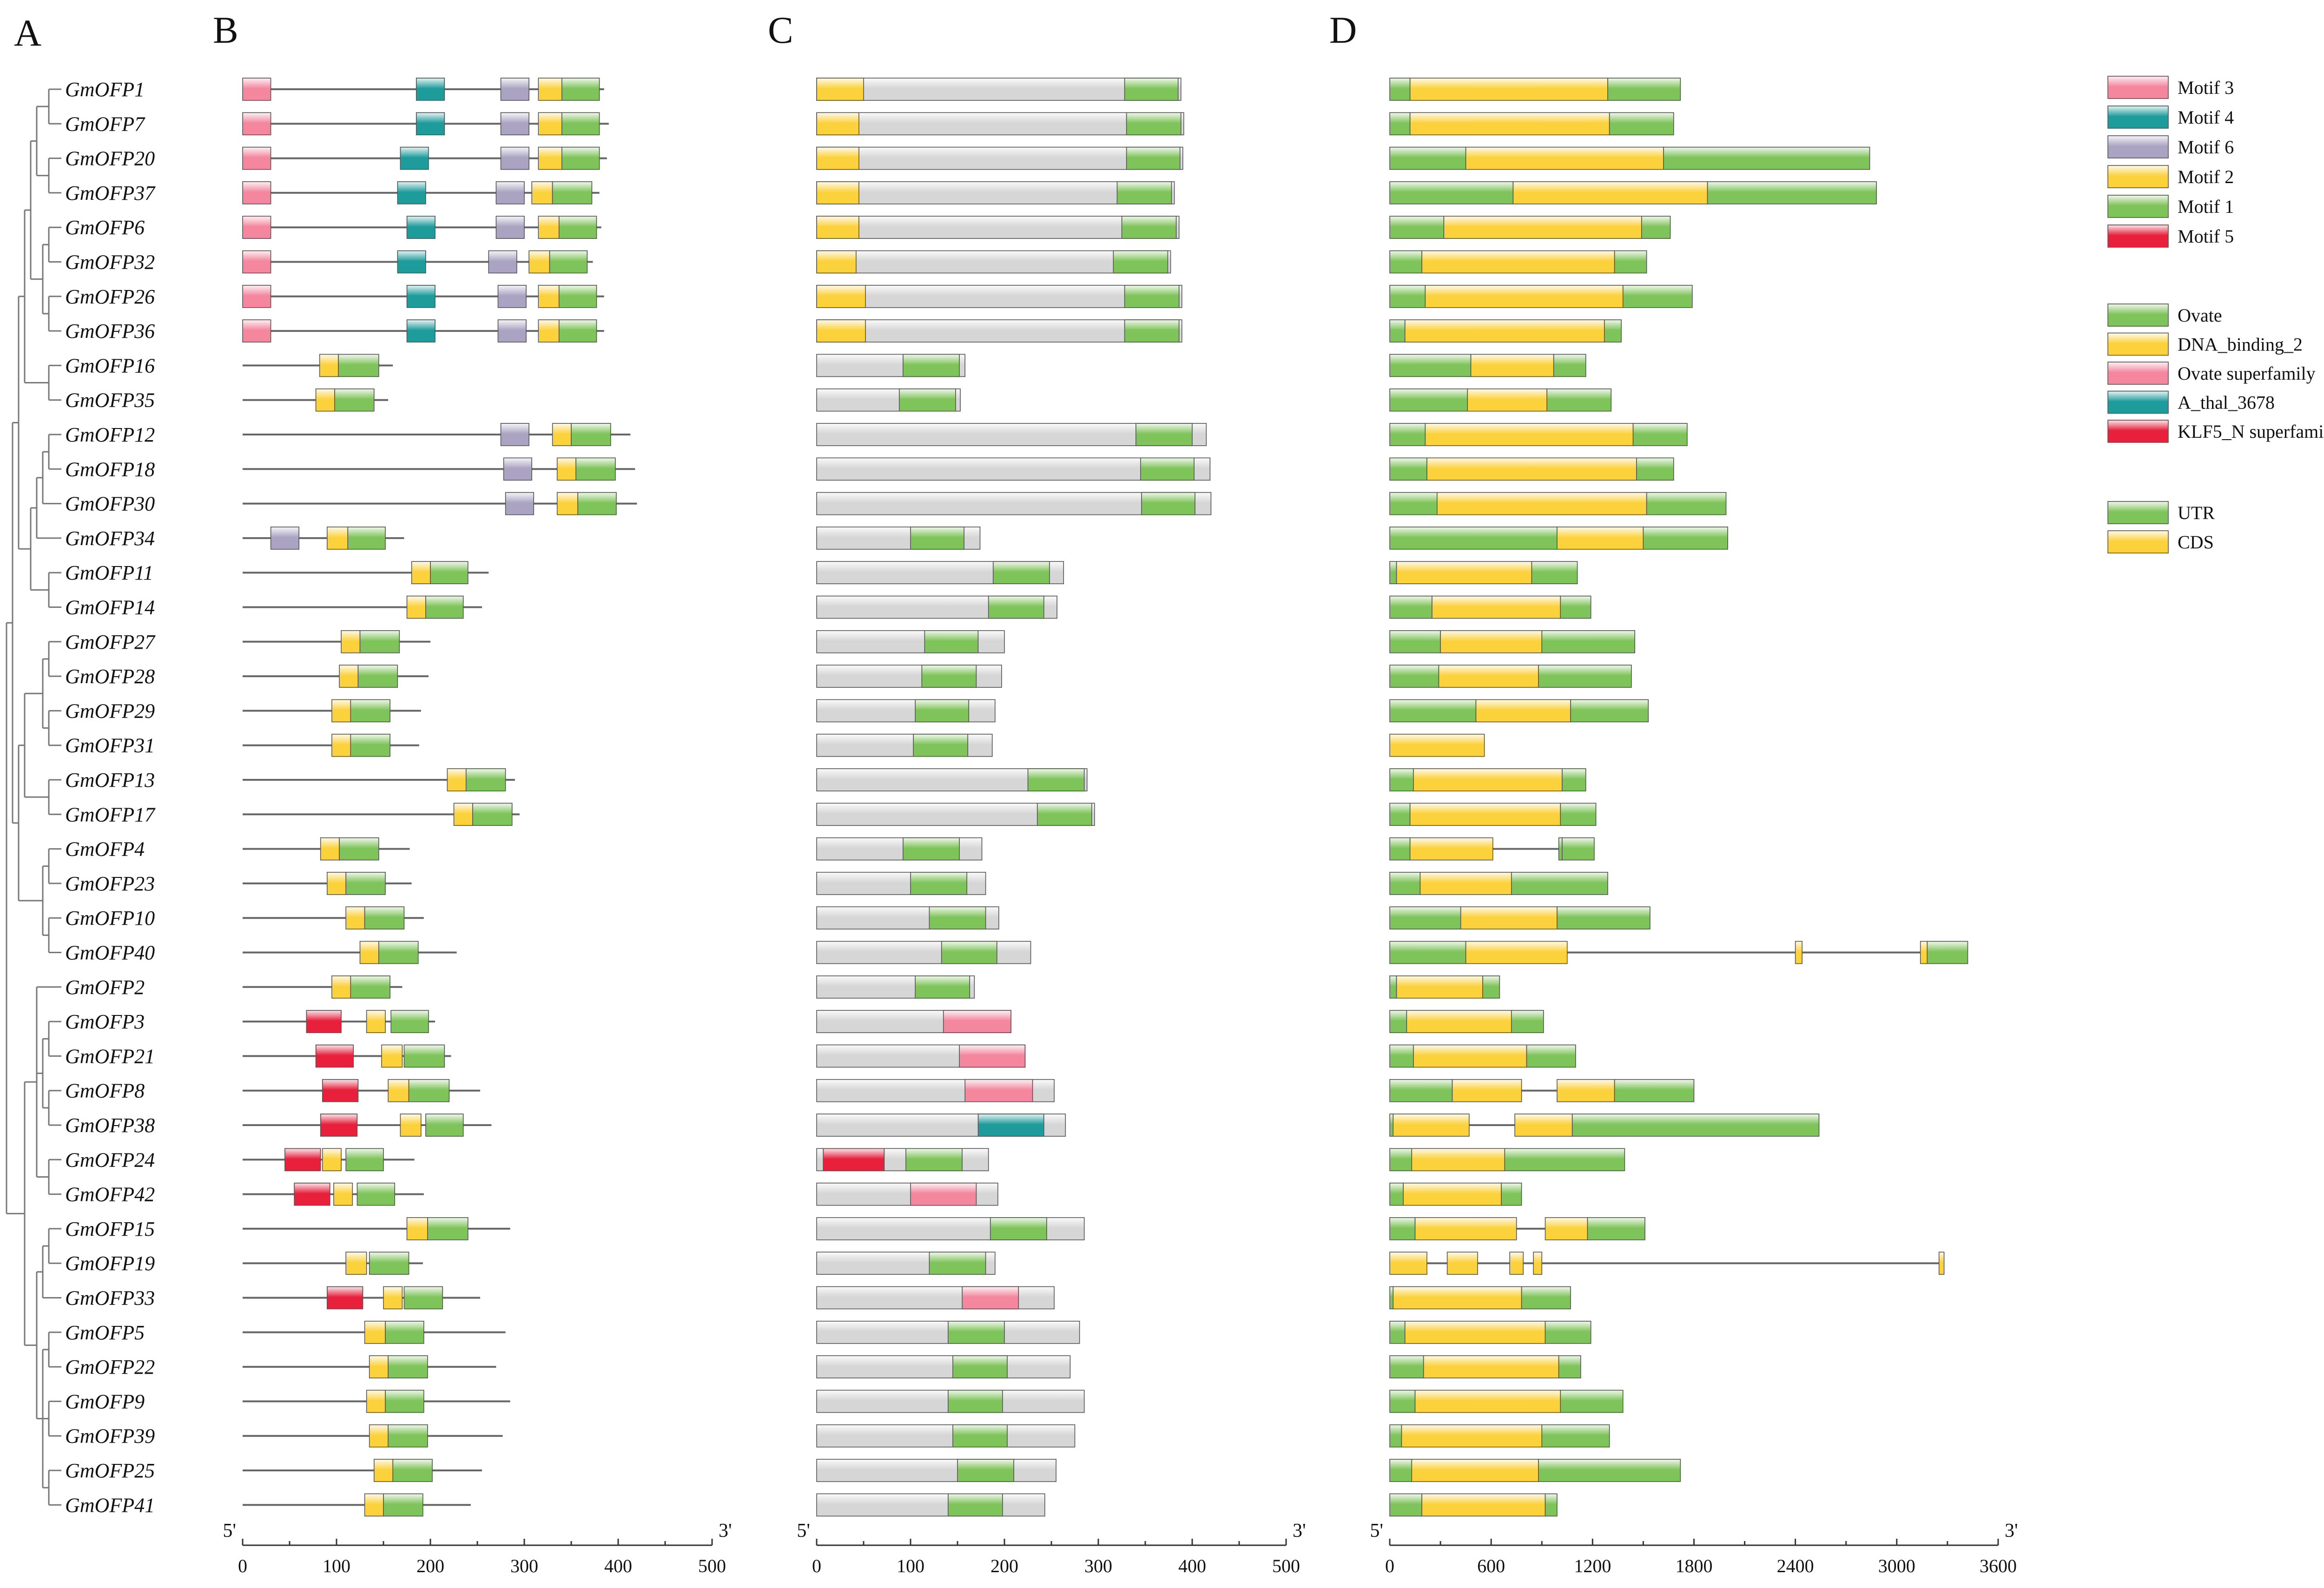 This screenshot has height=1588, width=2324. What do you see at coordinates (109, 572) in the screenshot?
I see `gene-name-GmOFP11: GmOFP11` at bounding box center [109, 572].